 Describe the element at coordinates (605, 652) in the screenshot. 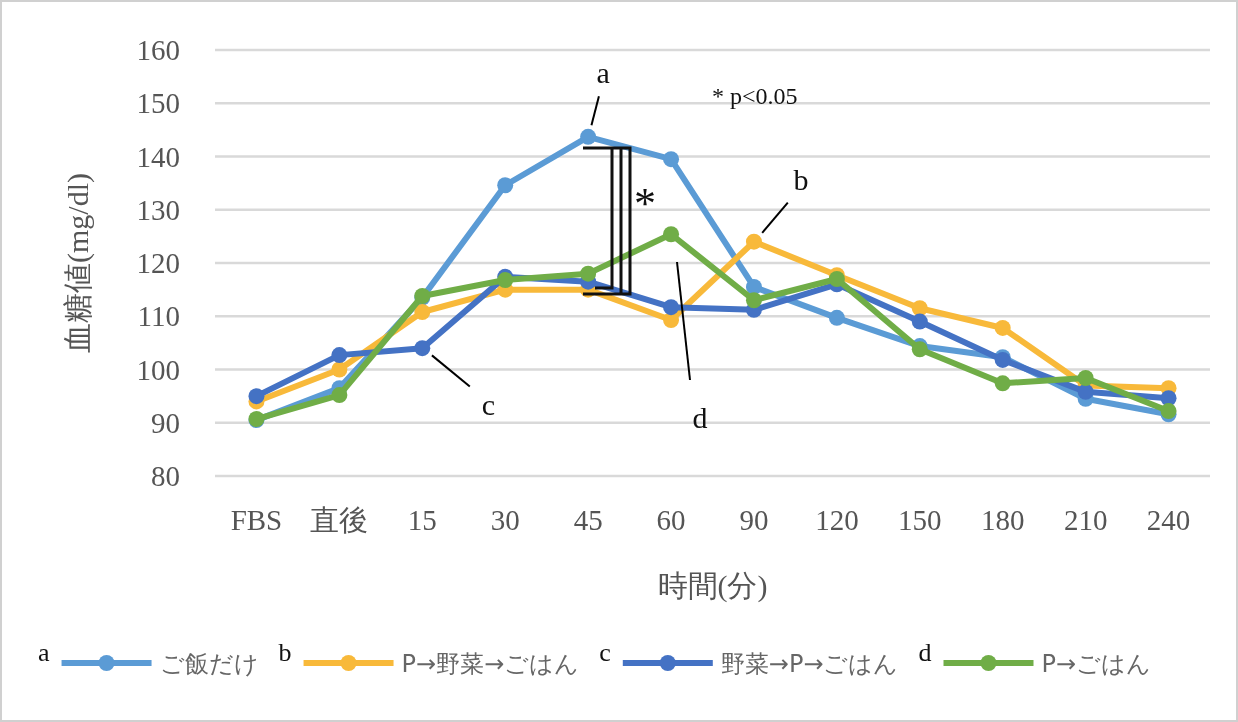

I see `text: c` at that location.